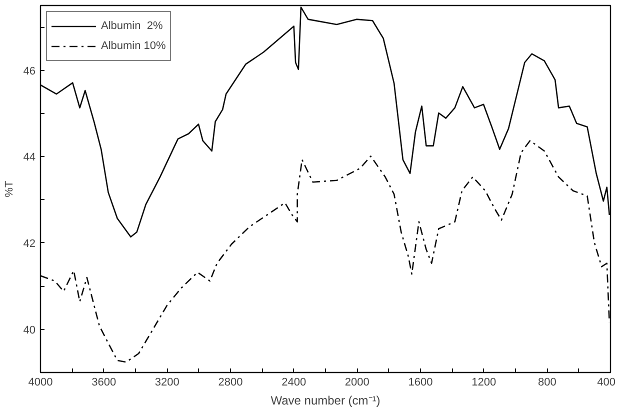  Describe the element at coordinates (230, 382) in the screenshot. I see `x-tick-label: 2800` at that location.